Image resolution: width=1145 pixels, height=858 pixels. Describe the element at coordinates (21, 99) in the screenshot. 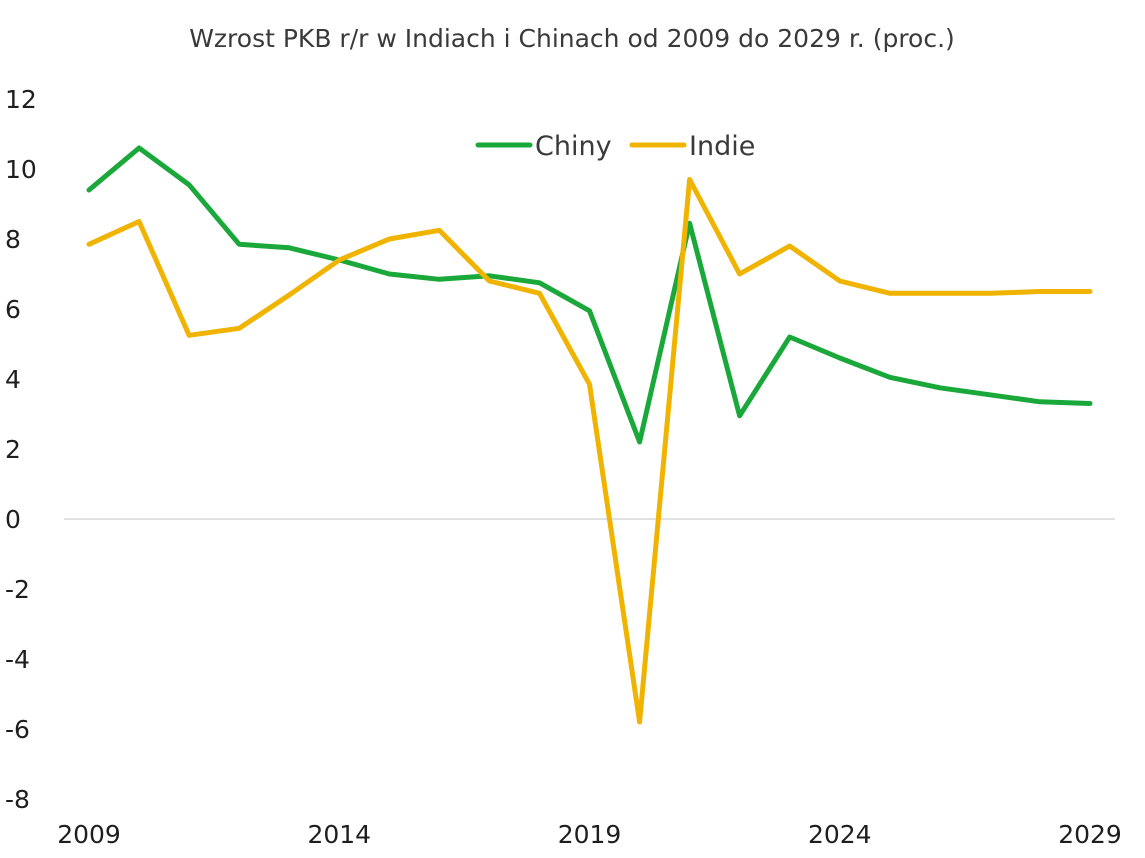

I see `y-tick-label: 12` at that location.